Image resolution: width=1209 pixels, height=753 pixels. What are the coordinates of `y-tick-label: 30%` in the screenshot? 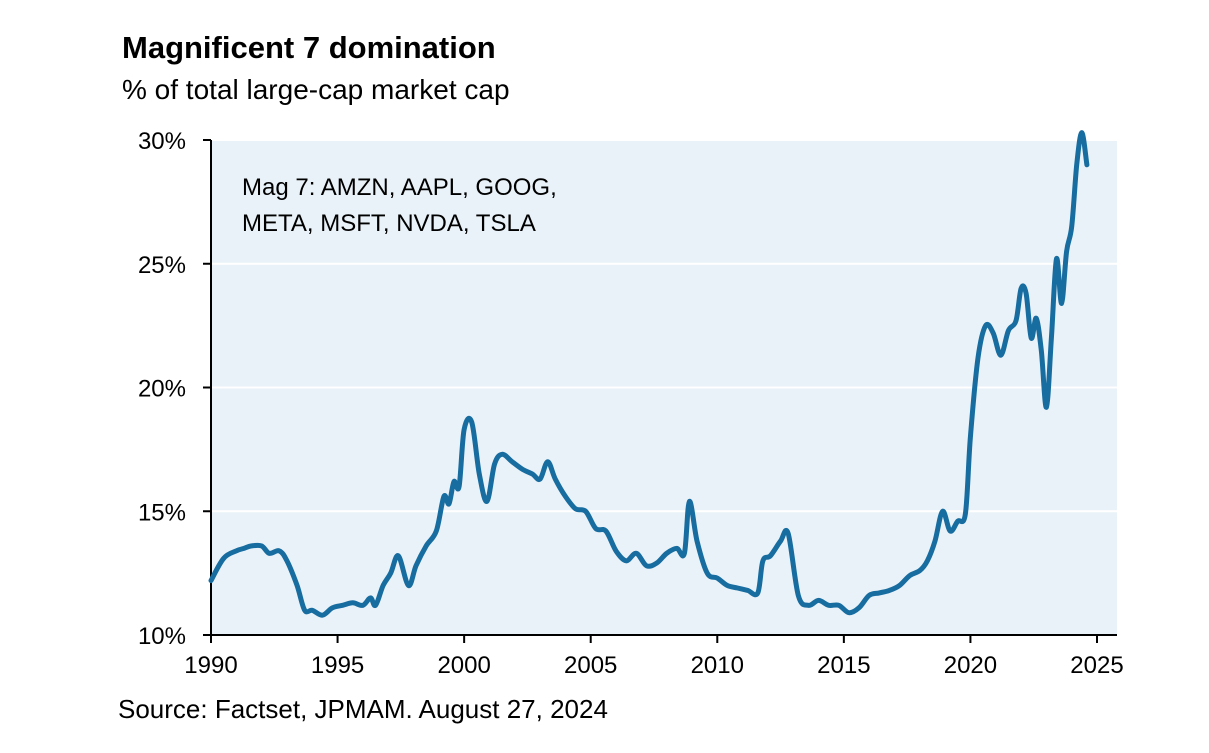 It's located at (162, 141).